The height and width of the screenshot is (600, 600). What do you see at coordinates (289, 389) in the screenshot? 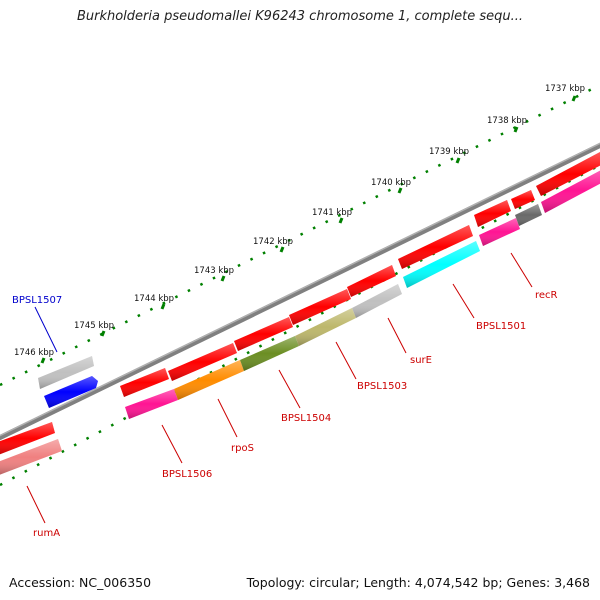
I see `leader-bpsl1504` at bounding box center [289, 389].